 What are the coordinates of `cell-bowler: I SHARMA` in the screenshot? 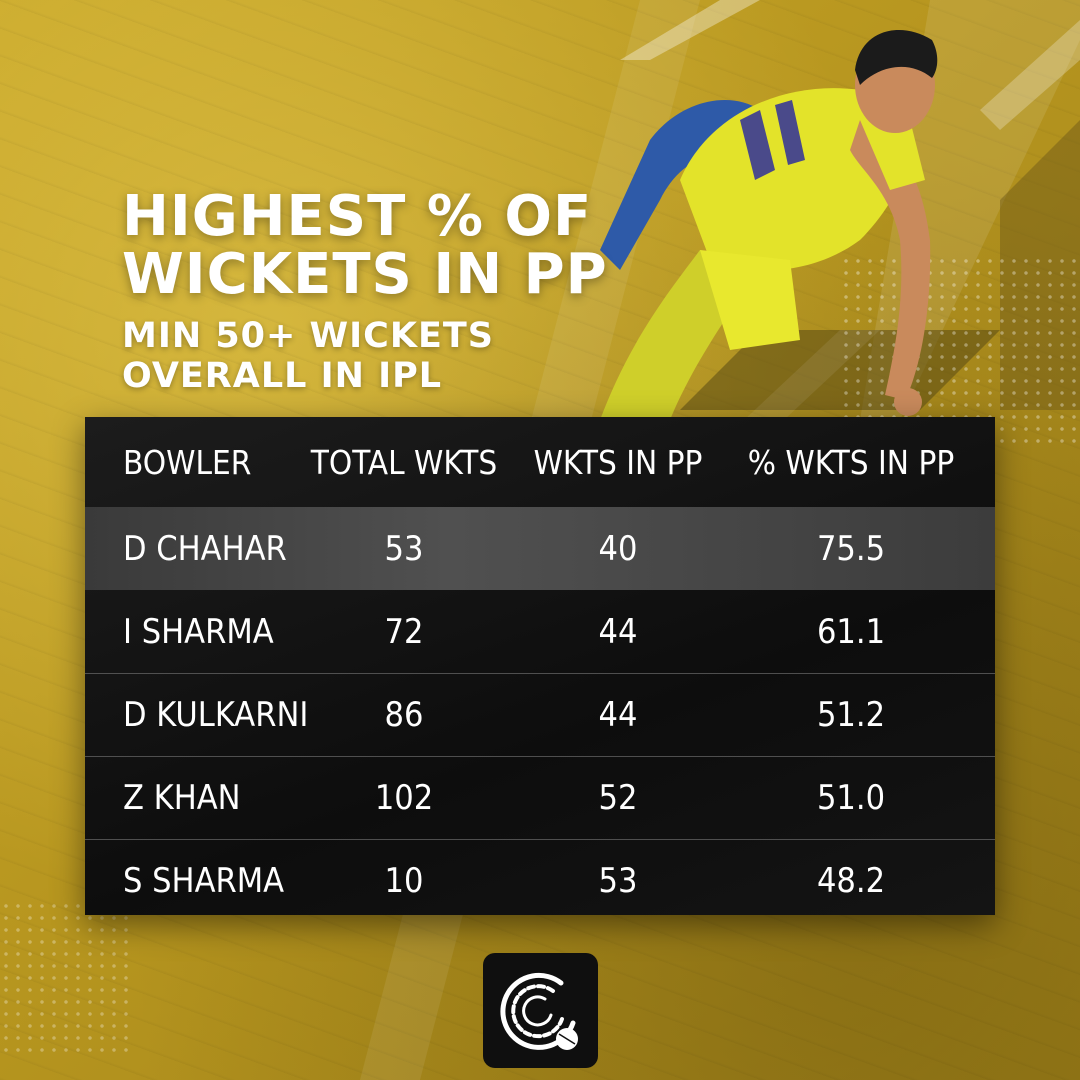 It's located at (198, 631).